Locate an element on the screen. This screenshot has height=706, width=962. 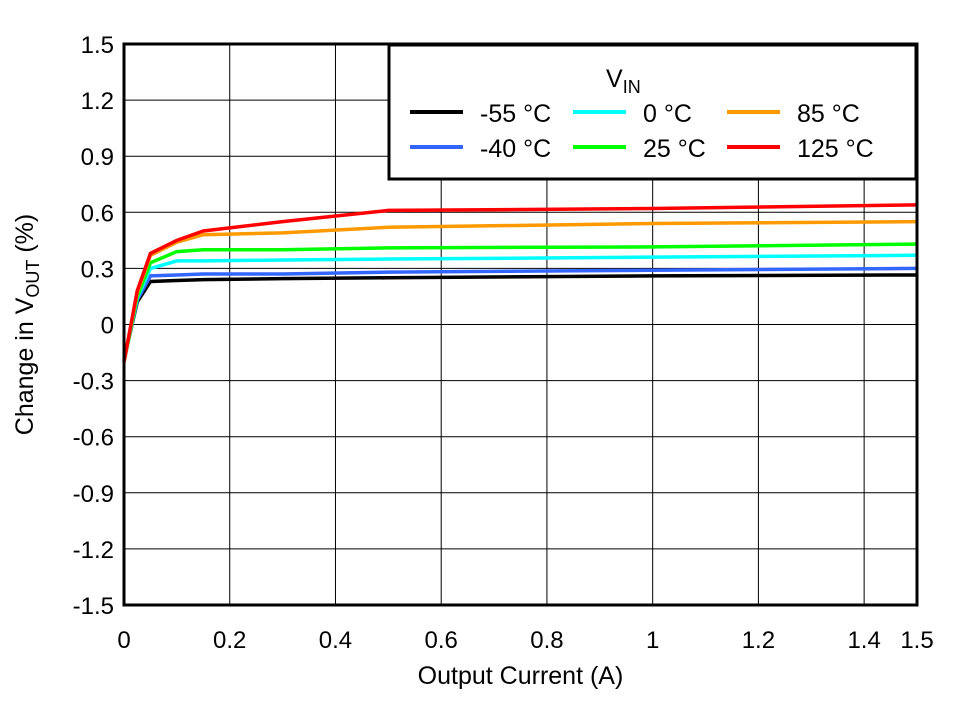
x-axis-label: Output Current (A) is located at coordinates (521, 676).